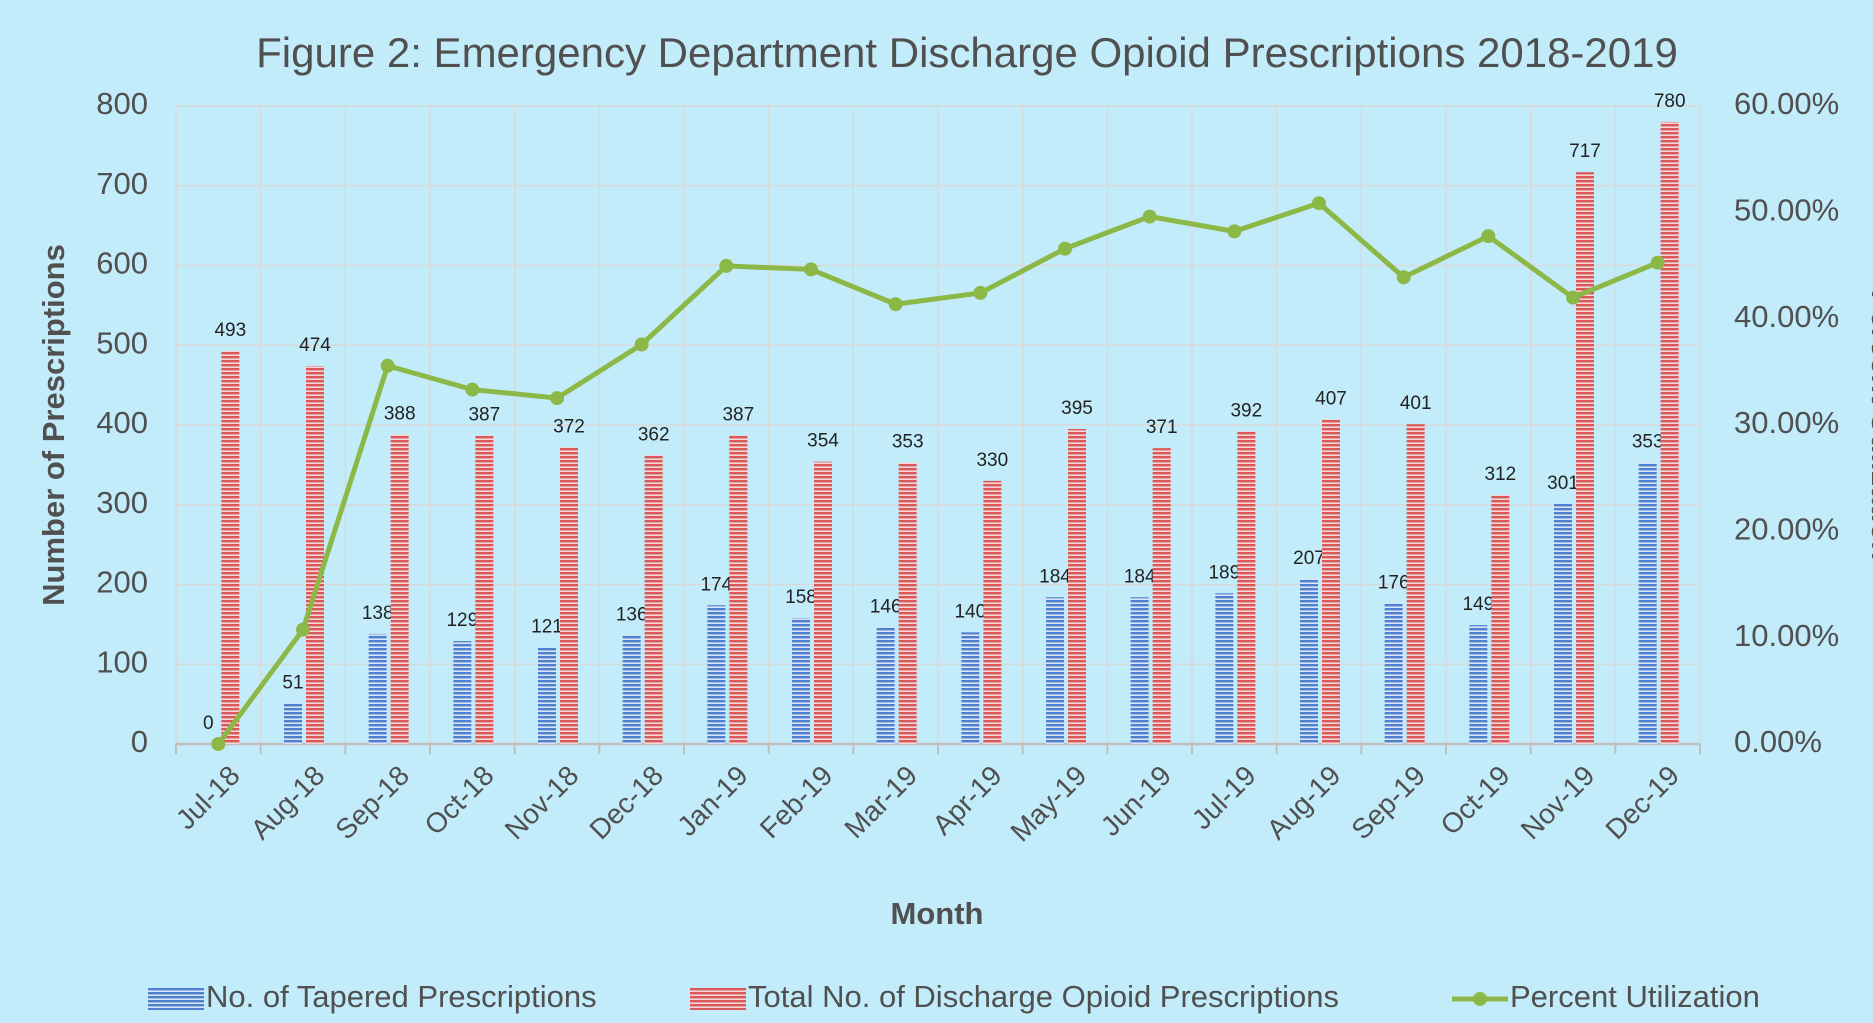 This screenshot has height=1023, width=1873. What do you see at coordinates (1416, 403) in the screenshot?
I see `data-label: 401` at bounding box center [1416, 403].